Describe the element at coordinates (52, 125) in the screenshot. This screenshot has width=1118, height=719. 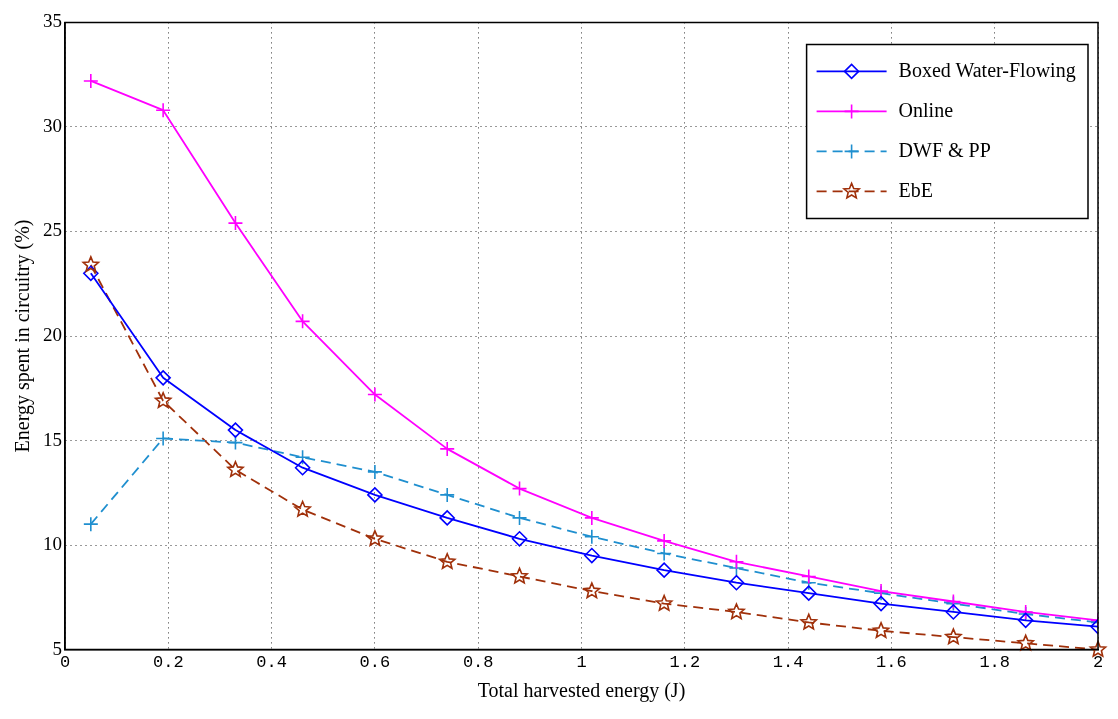
I see `y-tick-label: 30` at that location.